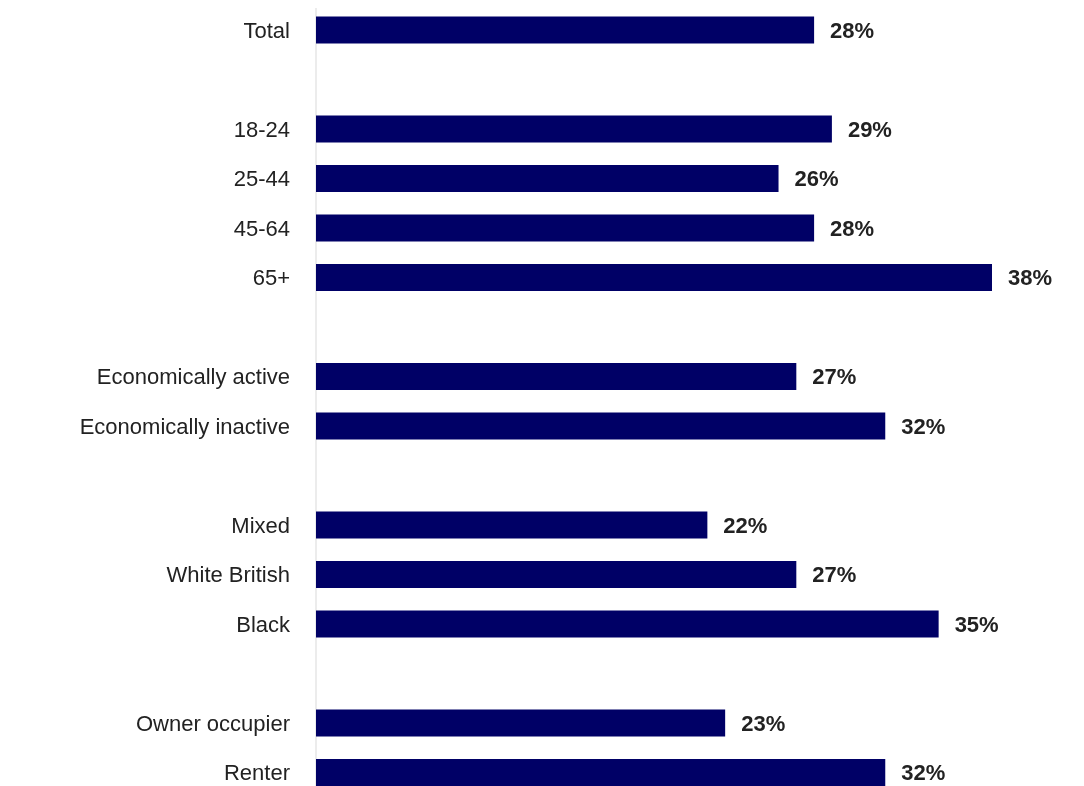 The width and height of the screenshot is (1084, 786). I want to click on y-tick-label: 18-24, so click(261, 129).